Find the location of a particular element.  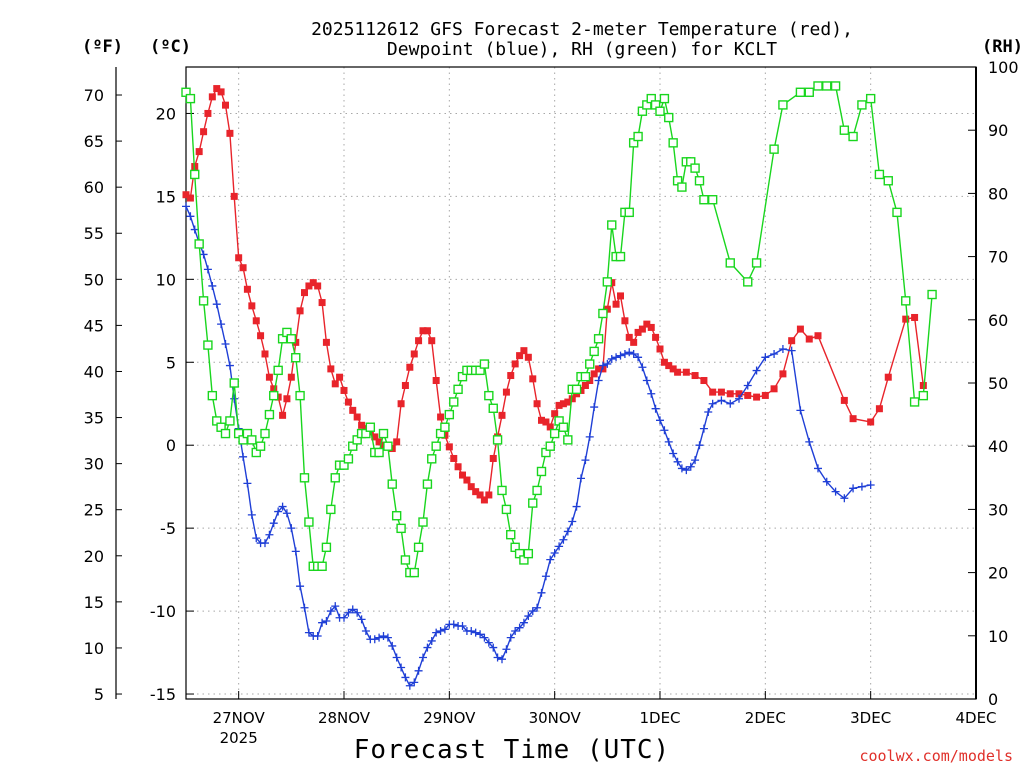

rh-tick-label: 10 is located at coordinates (998, 636).